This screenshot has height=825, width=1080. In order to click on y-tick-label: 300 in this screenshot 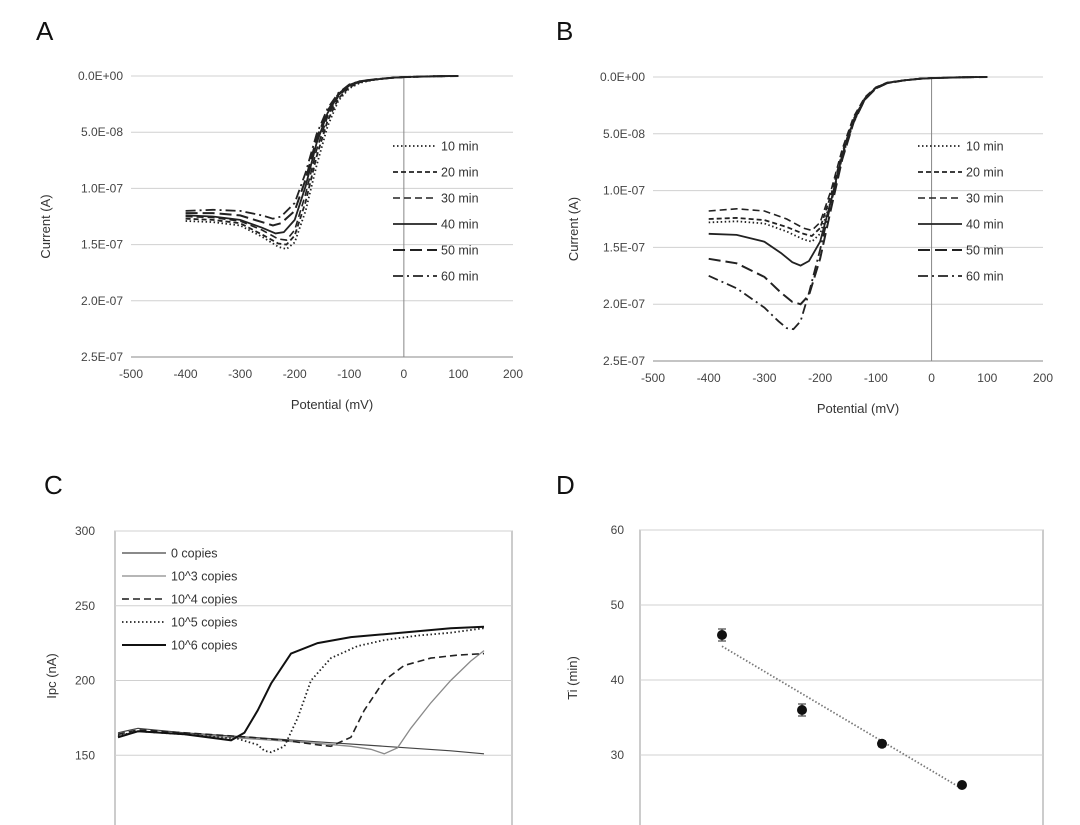, I will do `click(85, 531)`.